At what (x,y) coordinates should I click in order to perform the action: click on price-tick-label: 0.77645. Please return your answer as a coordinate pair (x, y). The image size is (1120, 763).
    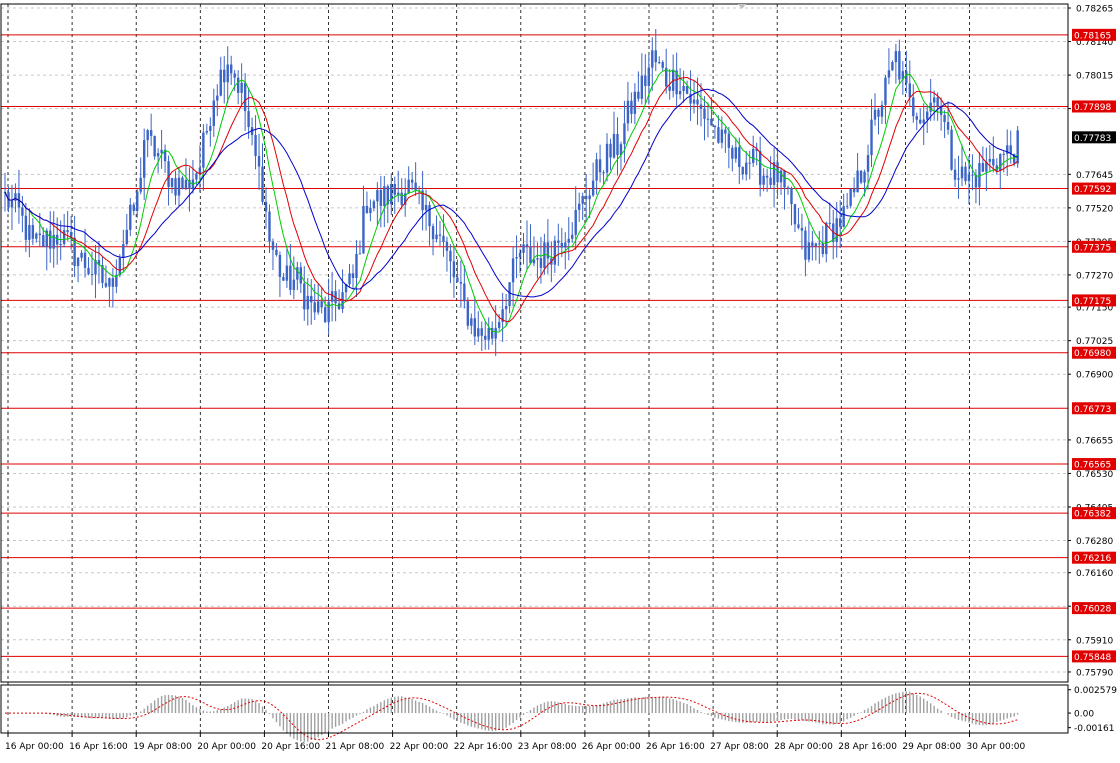
    Looking at the image, I should click on (1094, 176).